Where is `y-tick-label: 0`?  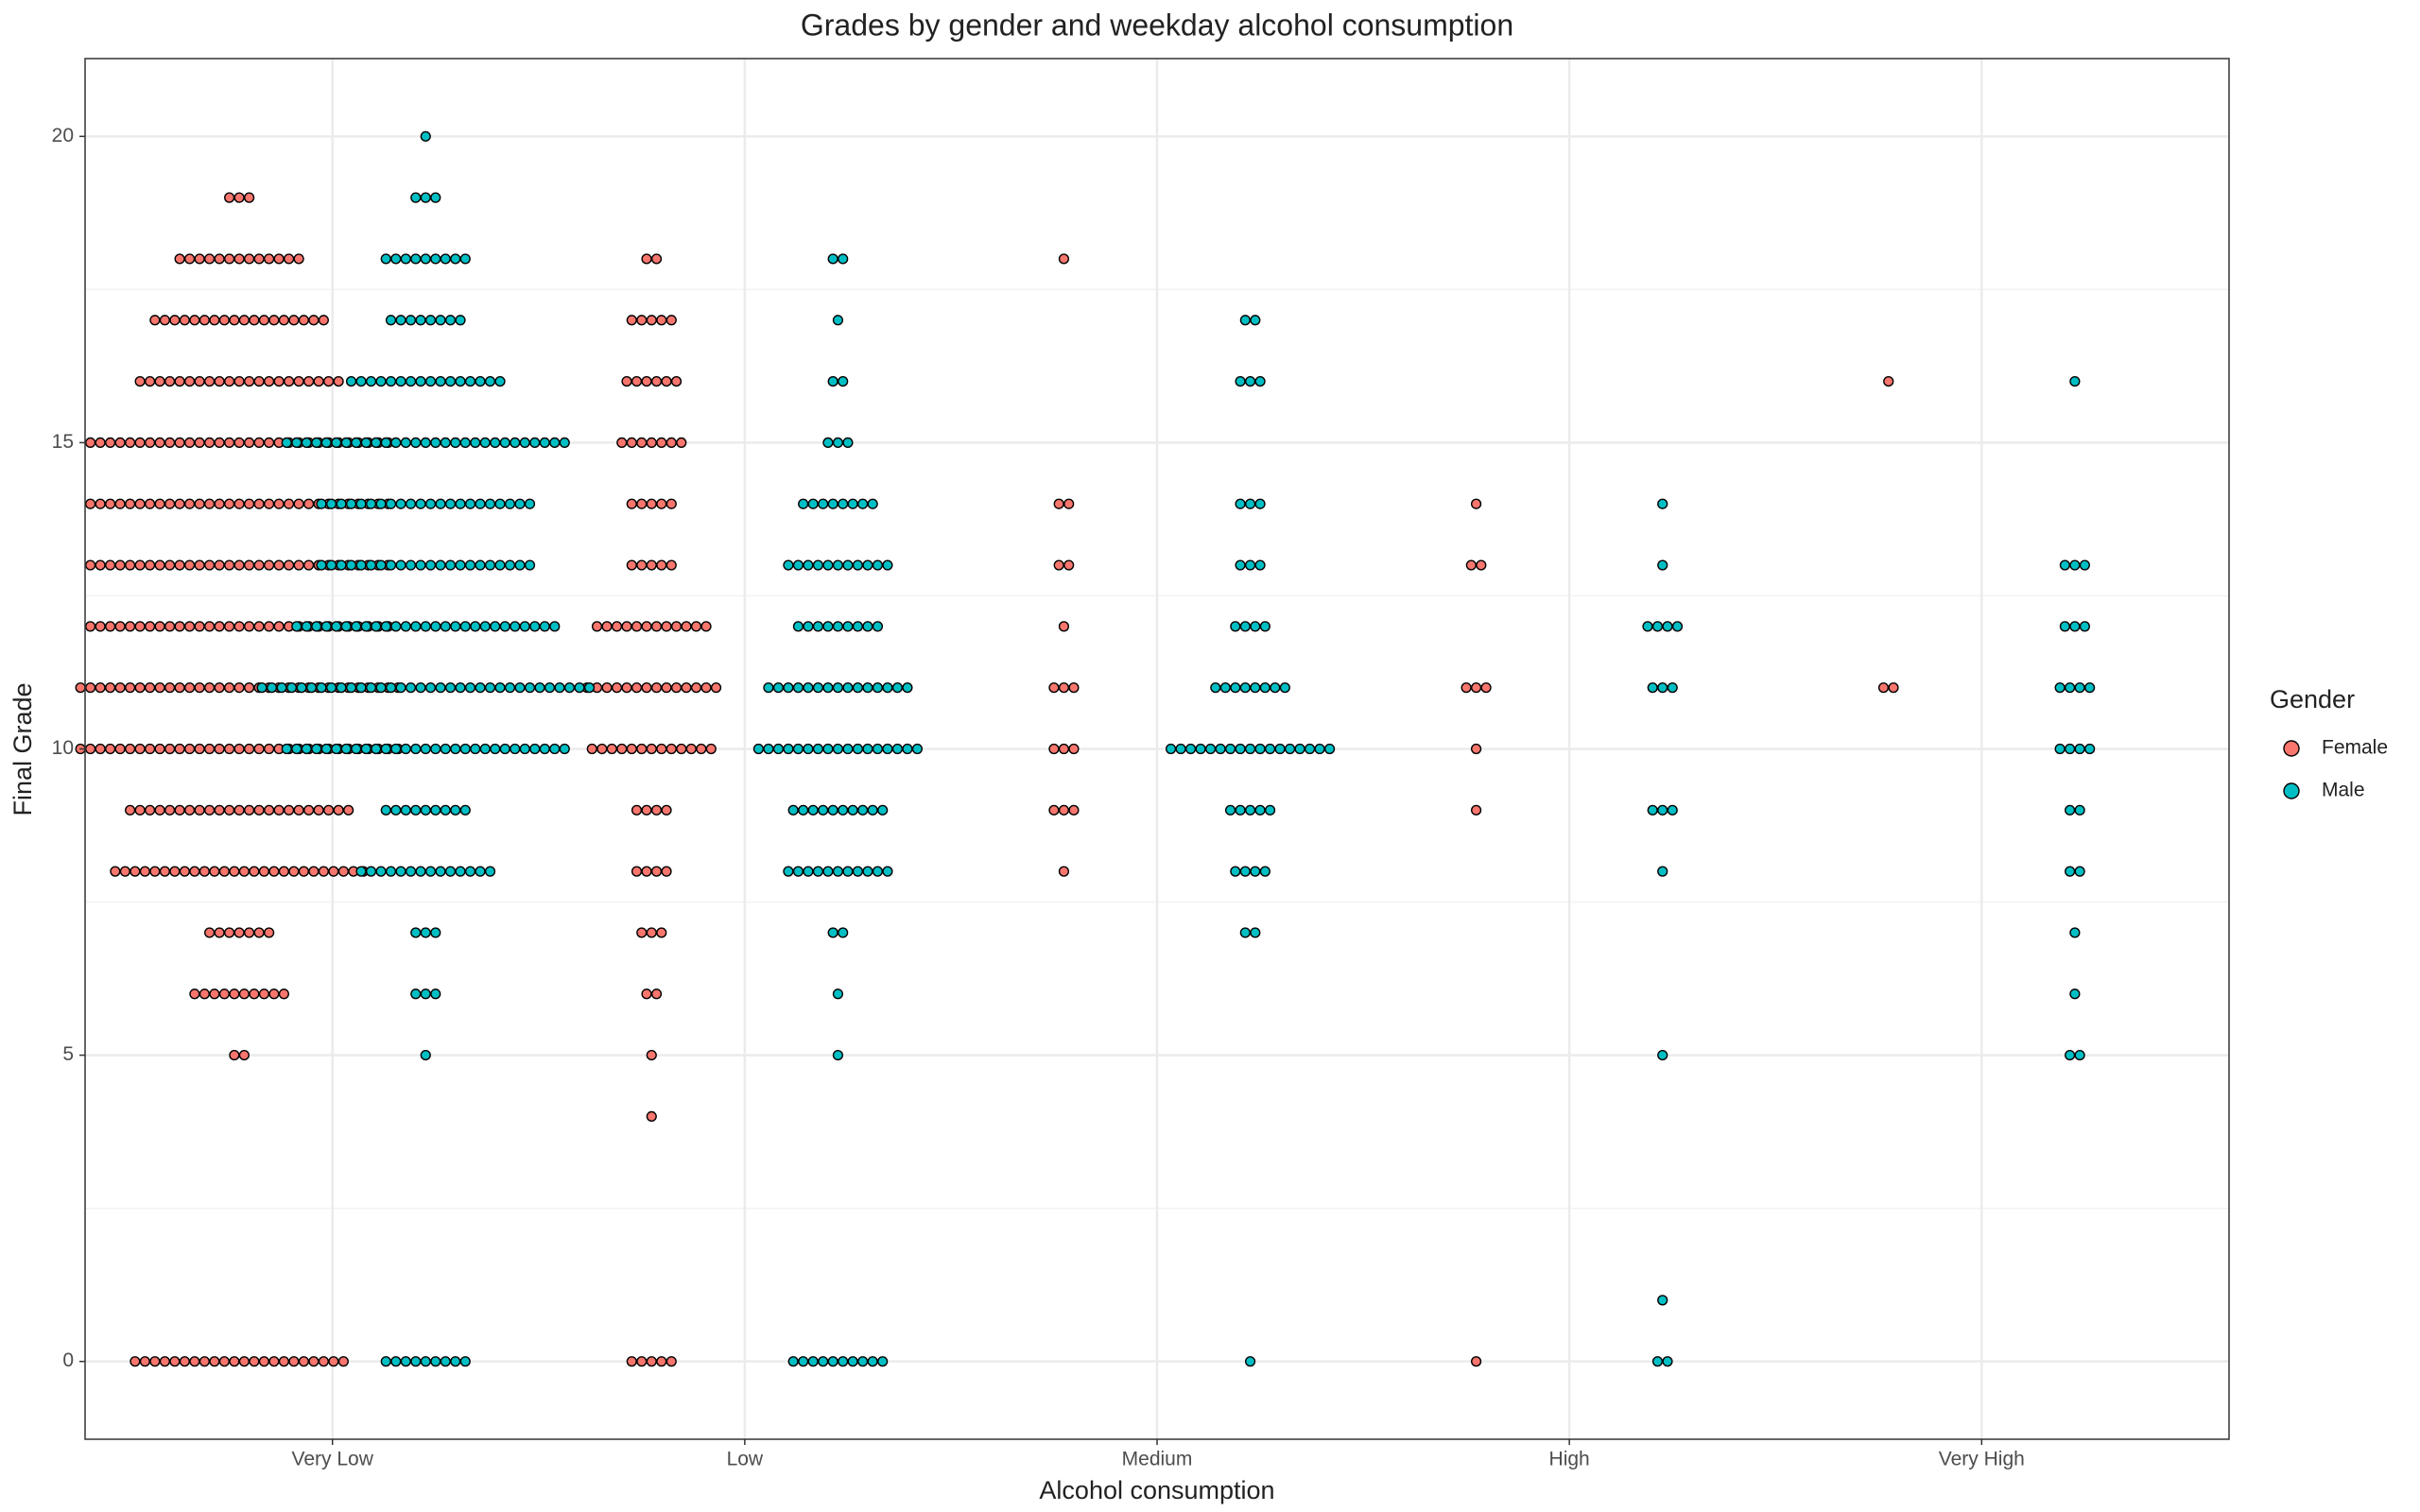
y-tick-label: 0 is located at coordinates (68, 1360).